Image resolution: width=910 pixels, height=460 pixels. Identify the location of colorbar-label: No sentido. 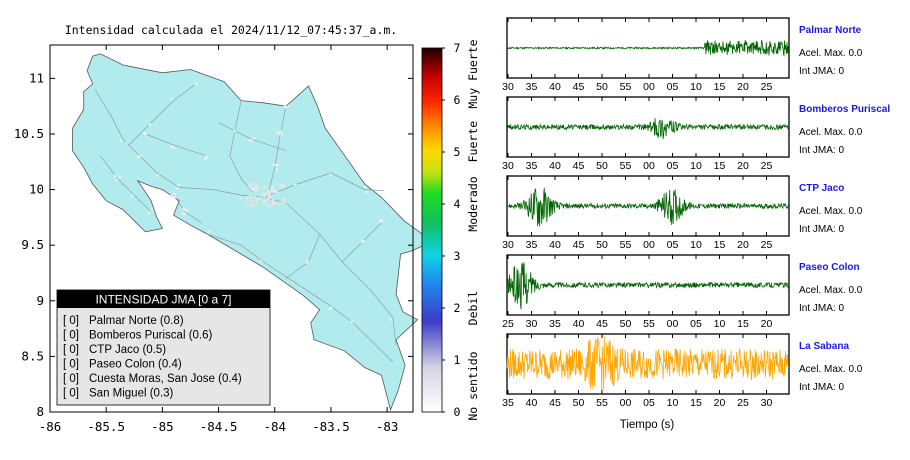
(473, 385).